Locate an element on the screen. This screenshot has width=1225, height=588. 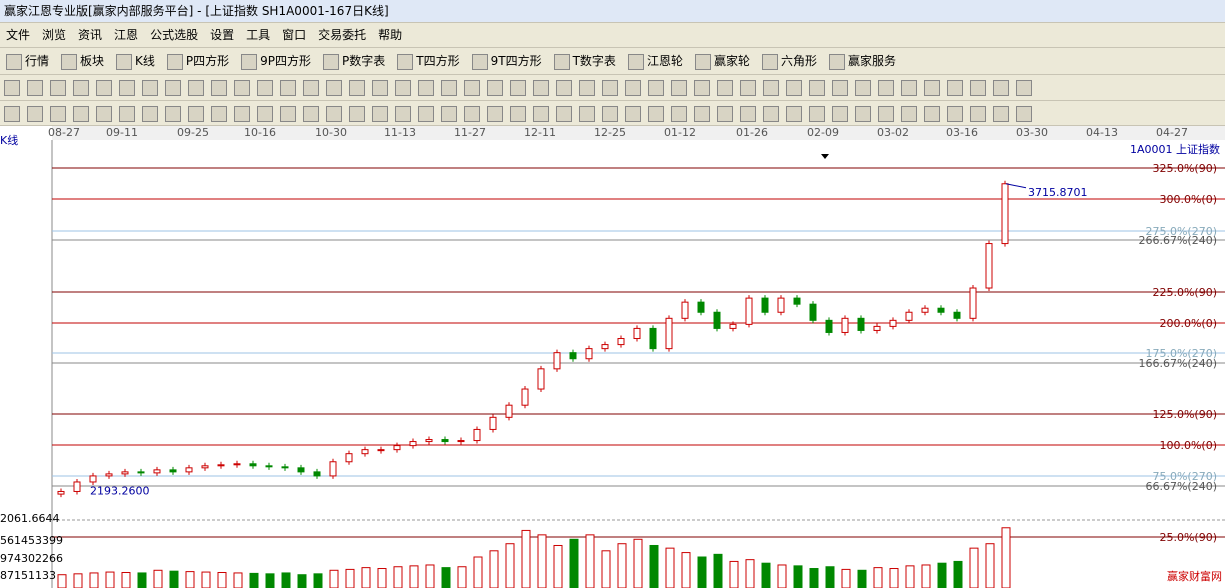
toolbar-button: T数字表 is located at coordinates (584, 61).